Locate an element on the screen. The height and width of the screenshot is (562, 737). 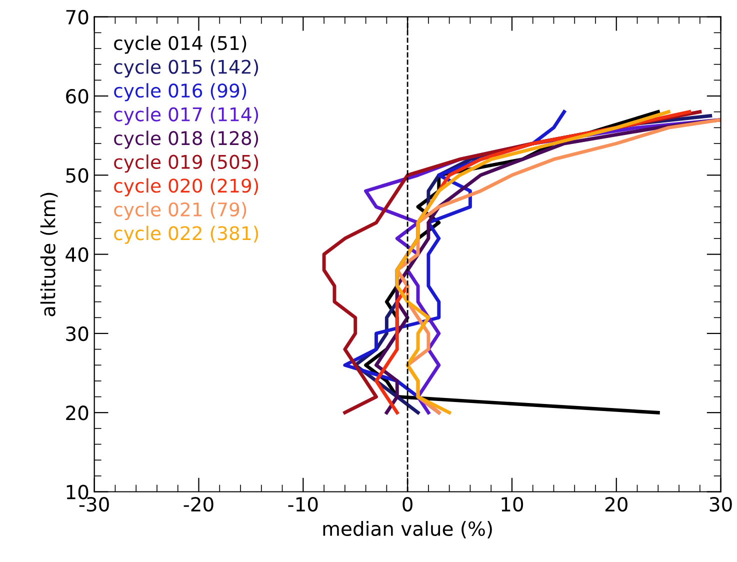
y-tick-label: 10 is located at coordinates (77, 492).